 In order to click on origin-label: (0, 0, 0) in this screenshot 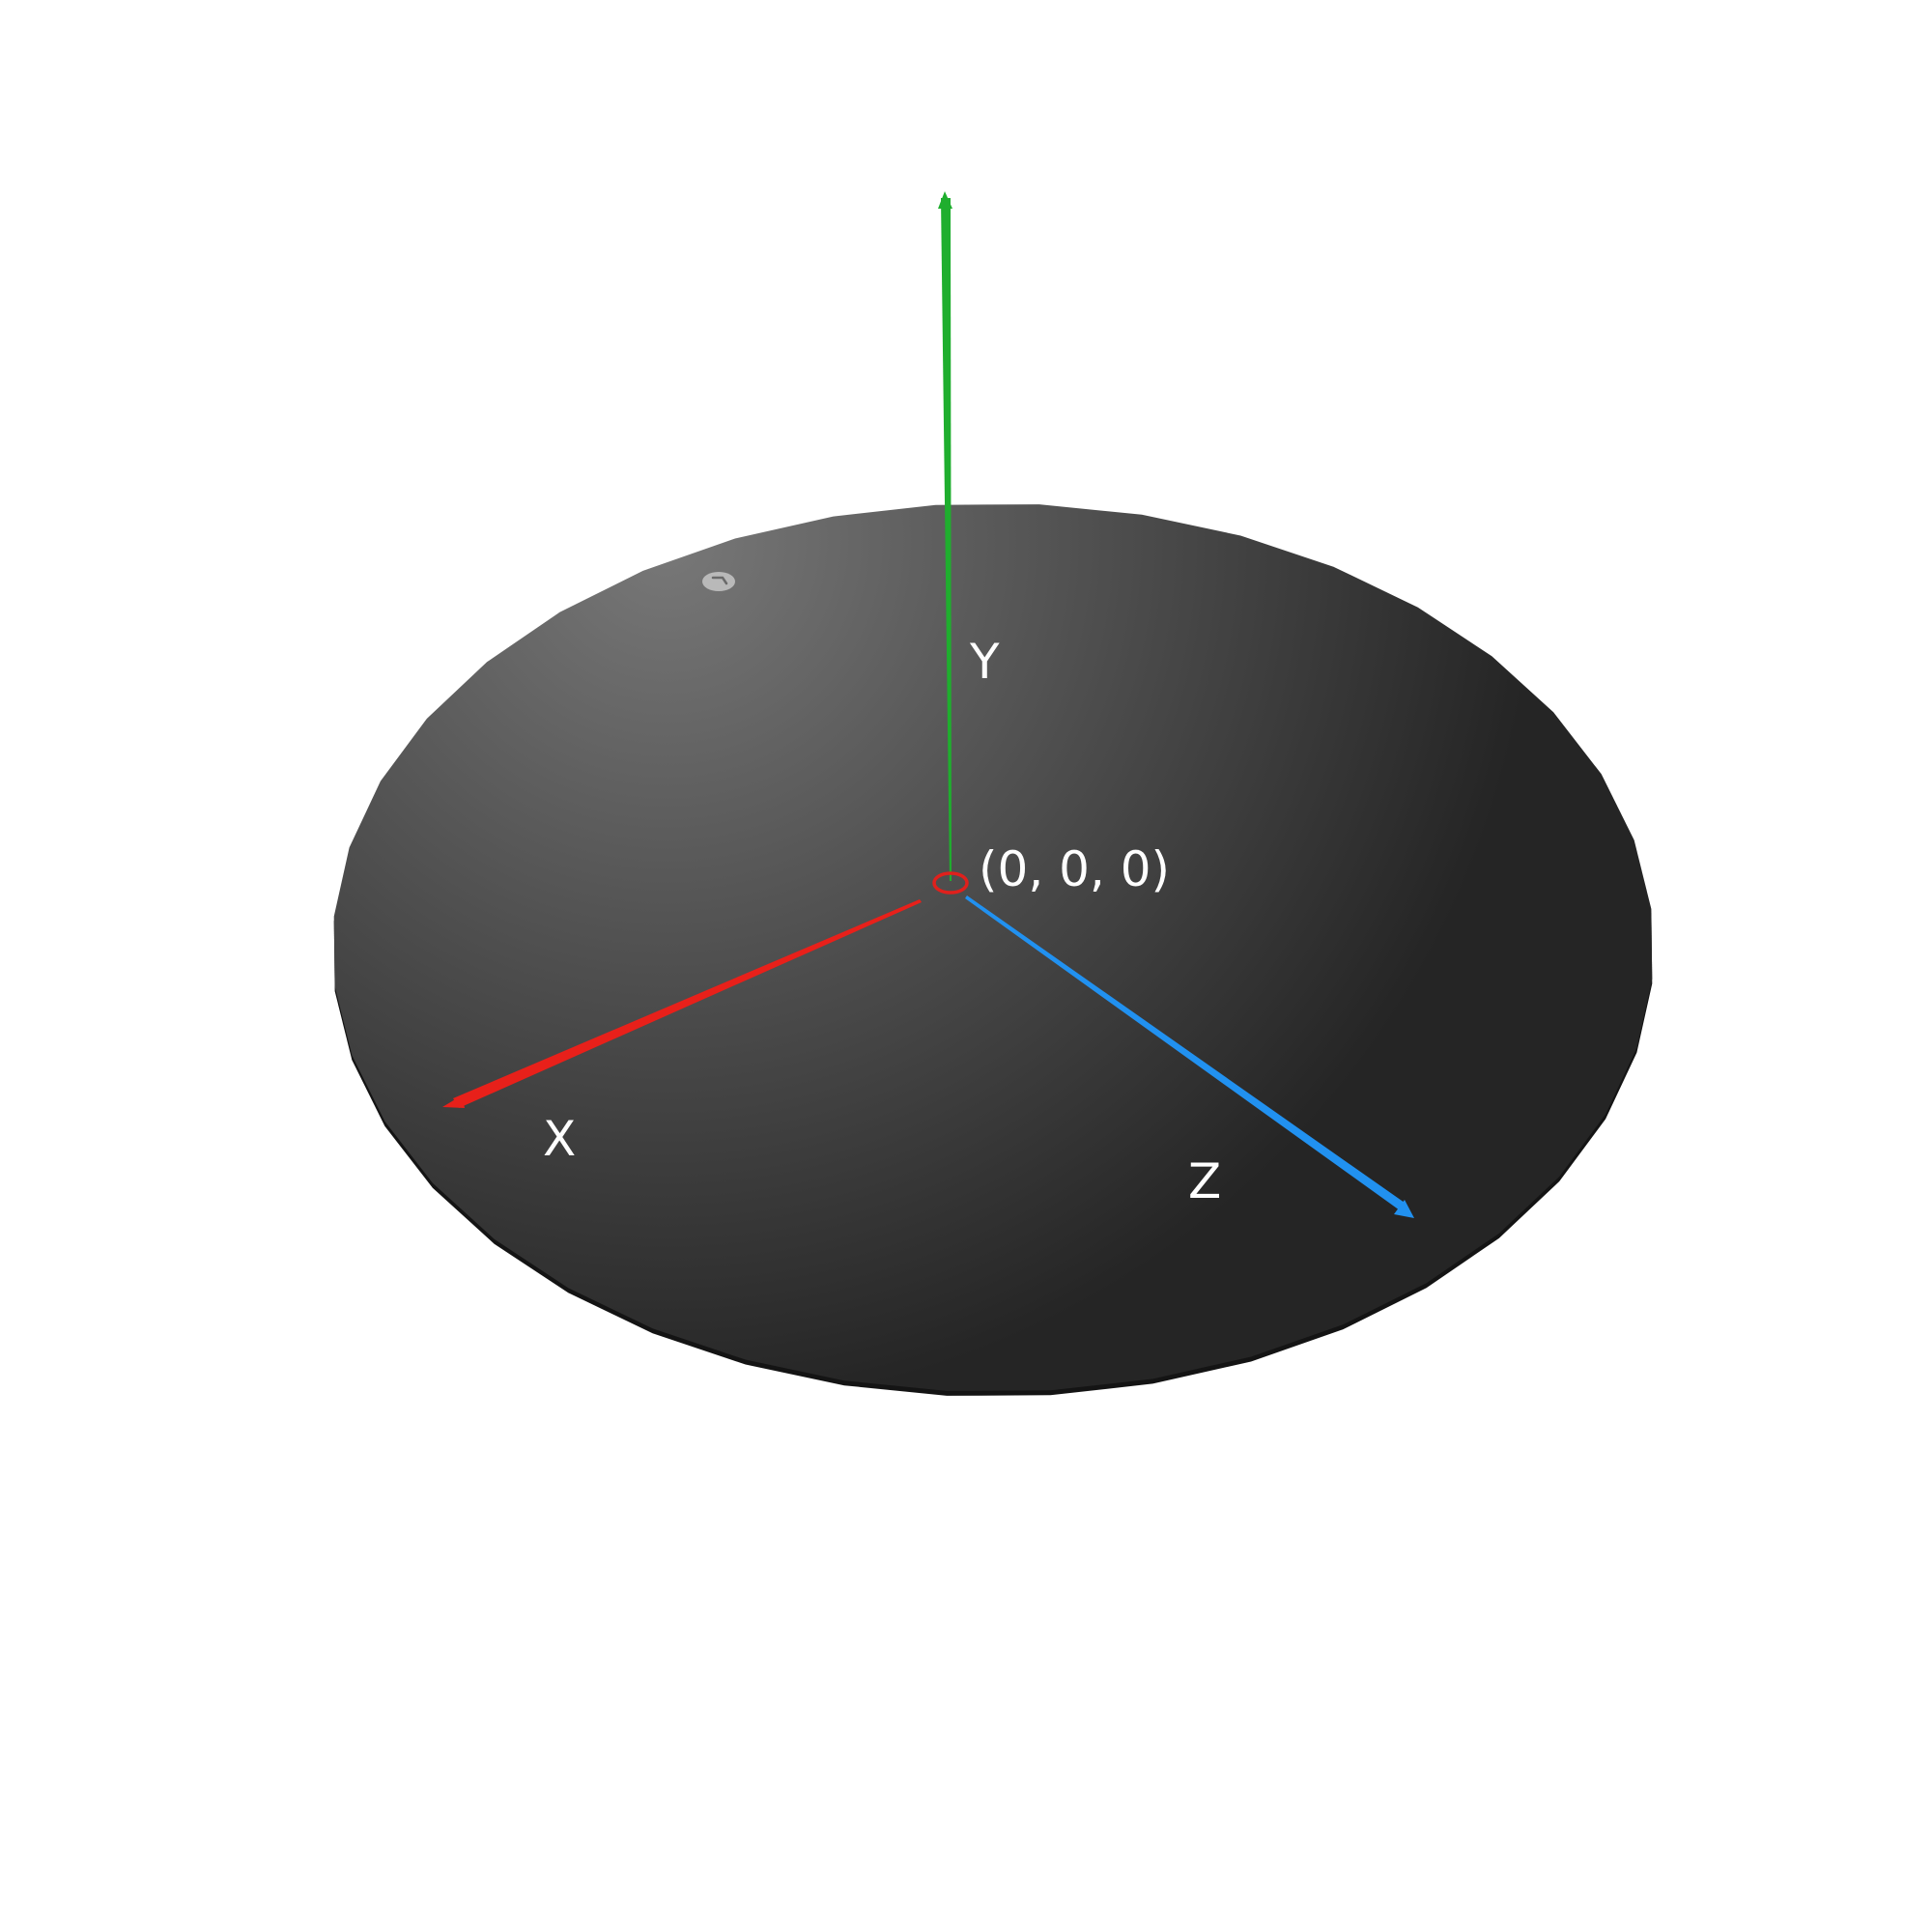, I will do `click(1074, 869)`.